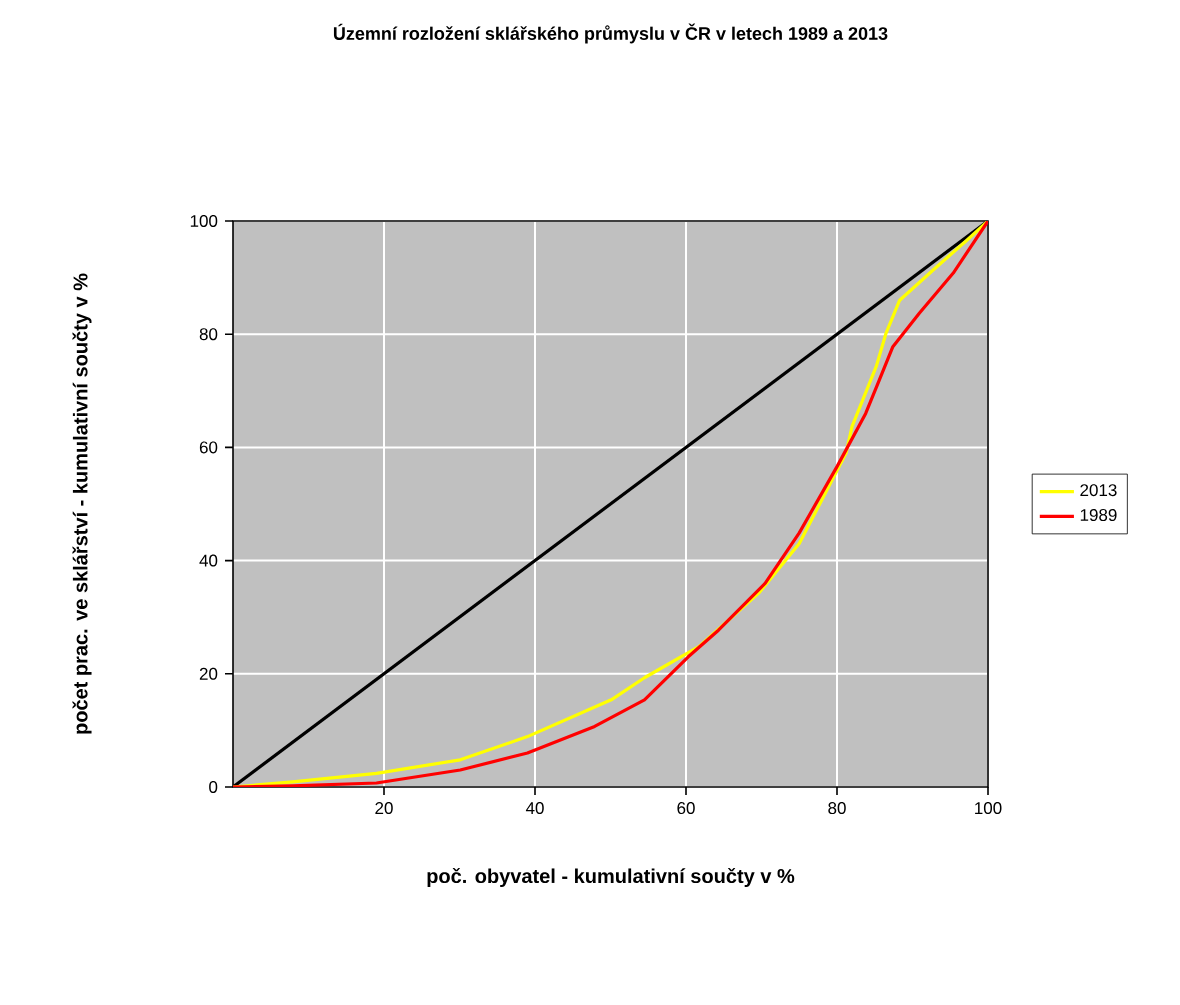  What do you see at coordinates (208, 334) in the screenshot?
I see `y-tick-label: 80` at bounding box center [208, 334].